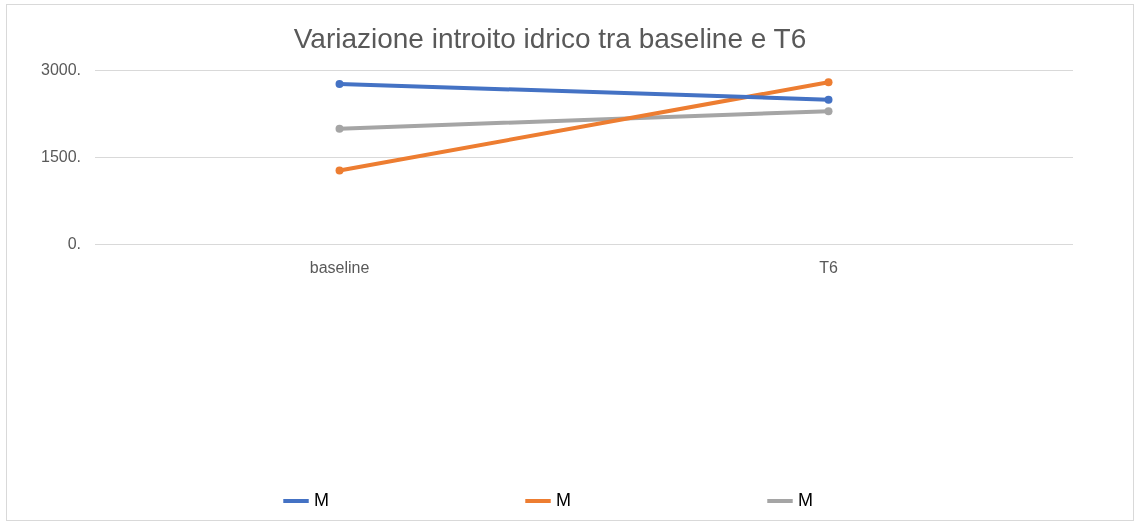 This screenshot has width=1140, height=525. I want to click on x-tick-label: baseline, so click(339, 267).